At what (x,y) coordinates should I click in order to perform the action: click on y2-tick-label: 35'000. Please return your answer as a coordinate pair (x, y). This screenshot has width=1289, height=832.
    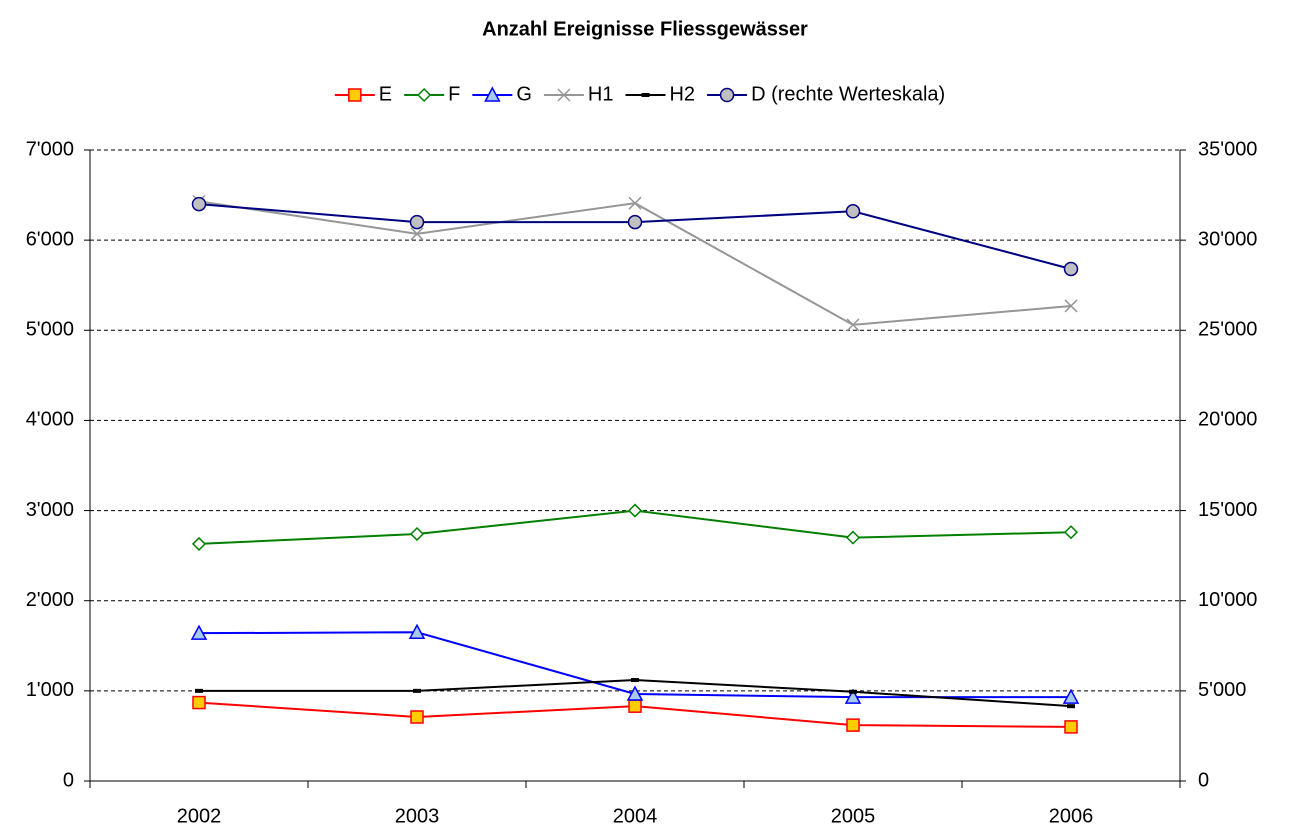
    Looking at the image, I should click on (1227, 149).